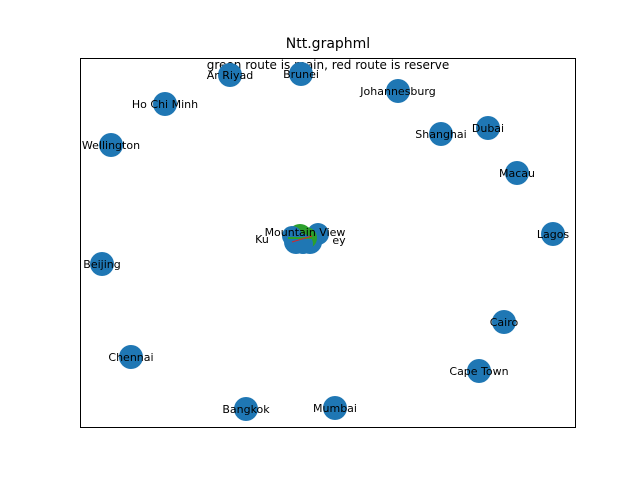  I want to click on node-label-shanghai: Shanghai, so click(440, 134).